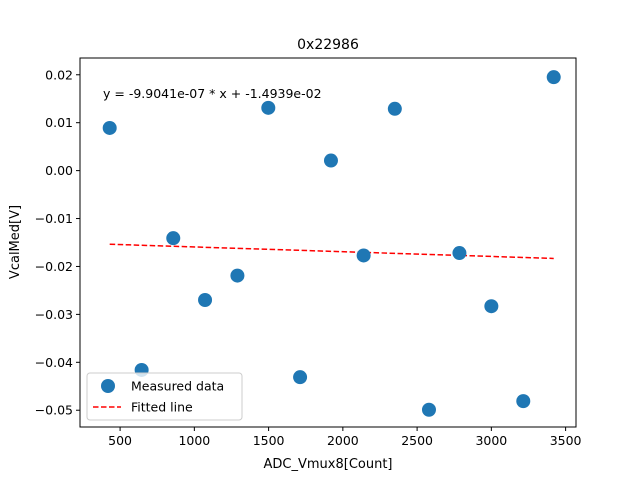  I want to click on y-tick-label: −0.01, so click(54, 218).